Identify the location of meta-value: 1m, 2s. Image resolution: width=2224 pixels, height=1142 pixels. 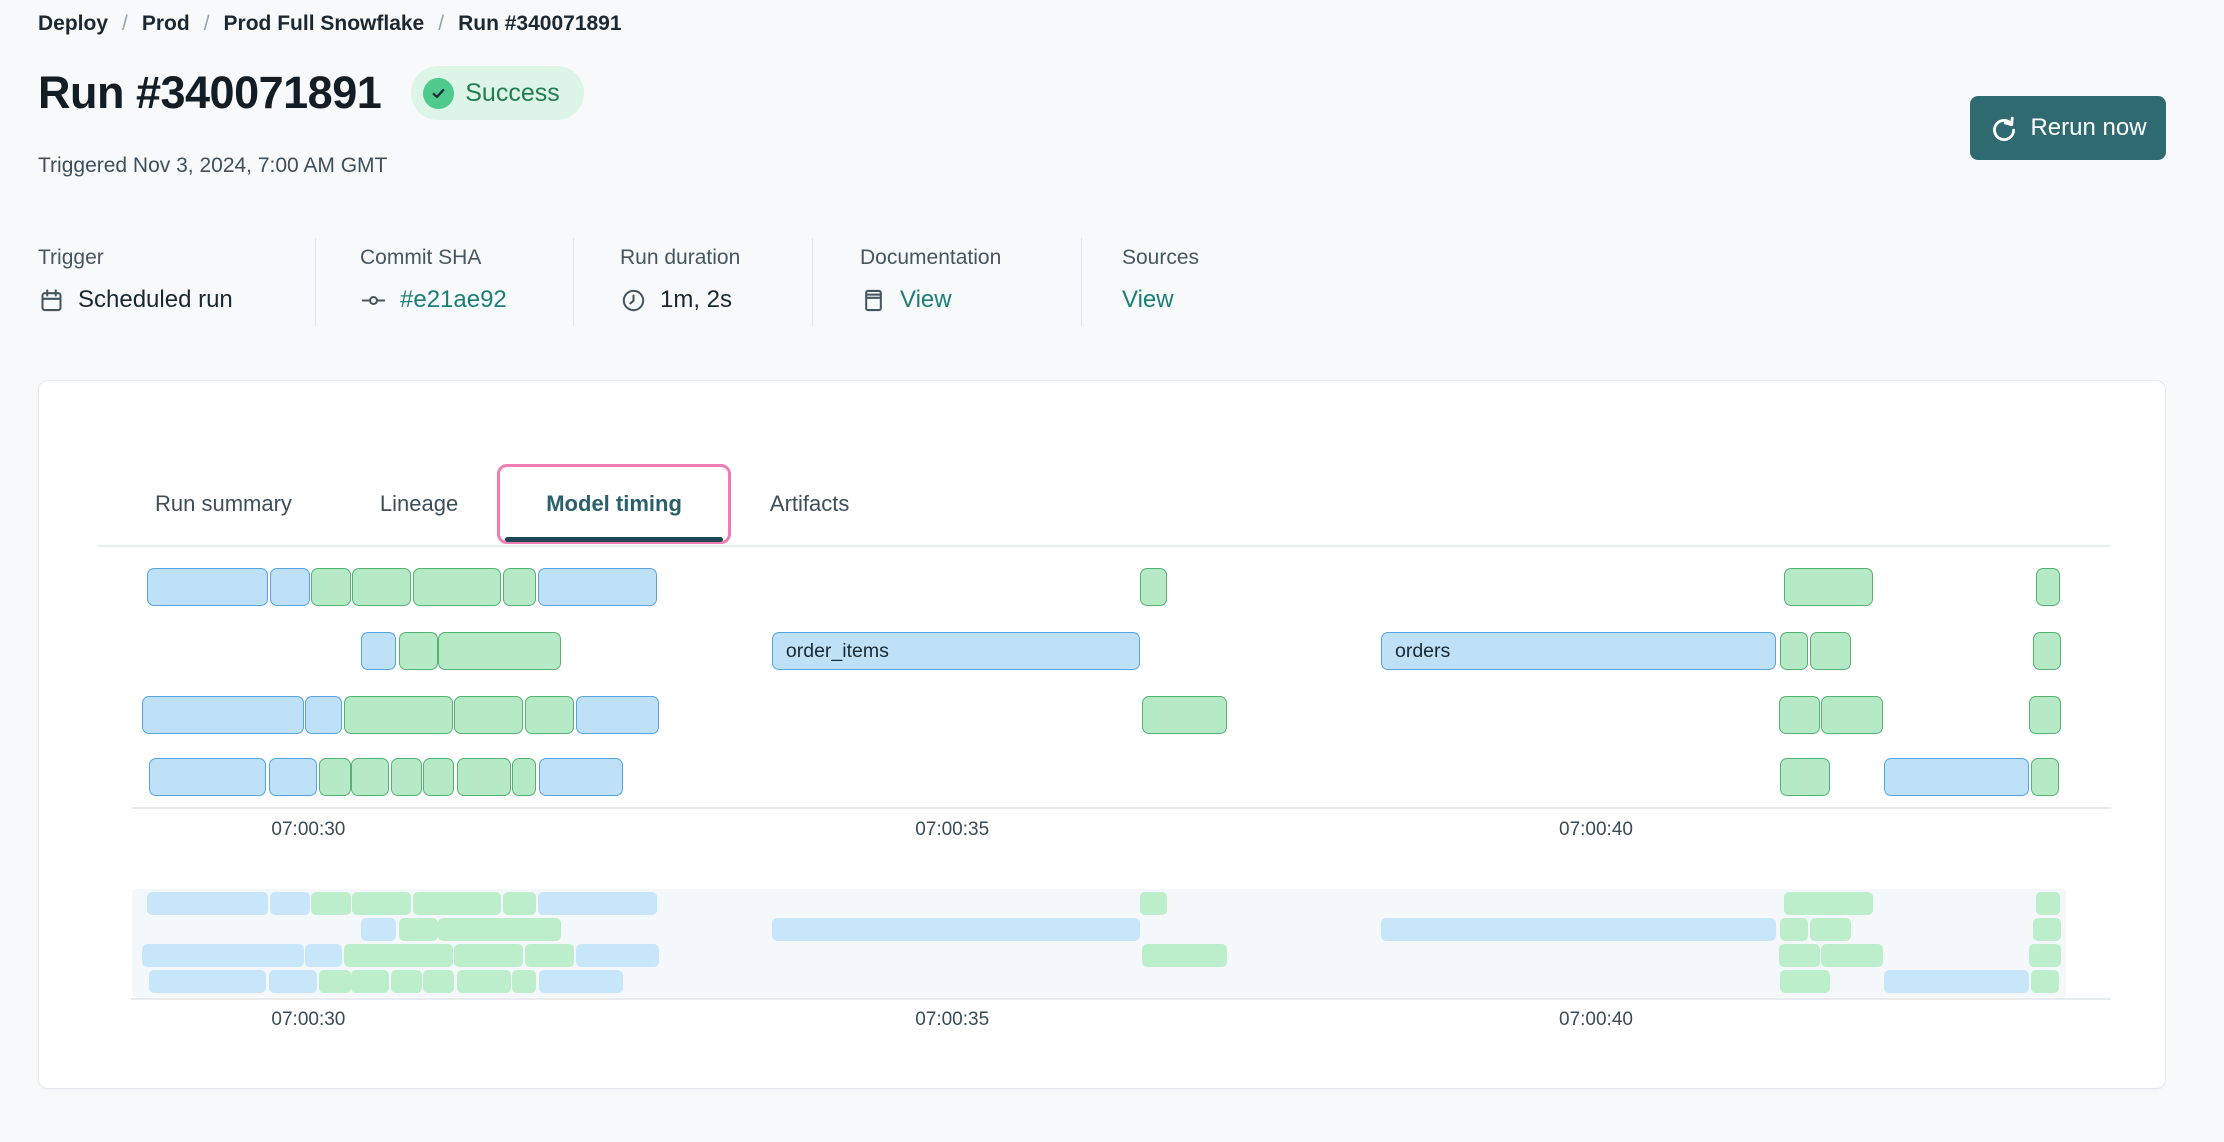
(680, 300).